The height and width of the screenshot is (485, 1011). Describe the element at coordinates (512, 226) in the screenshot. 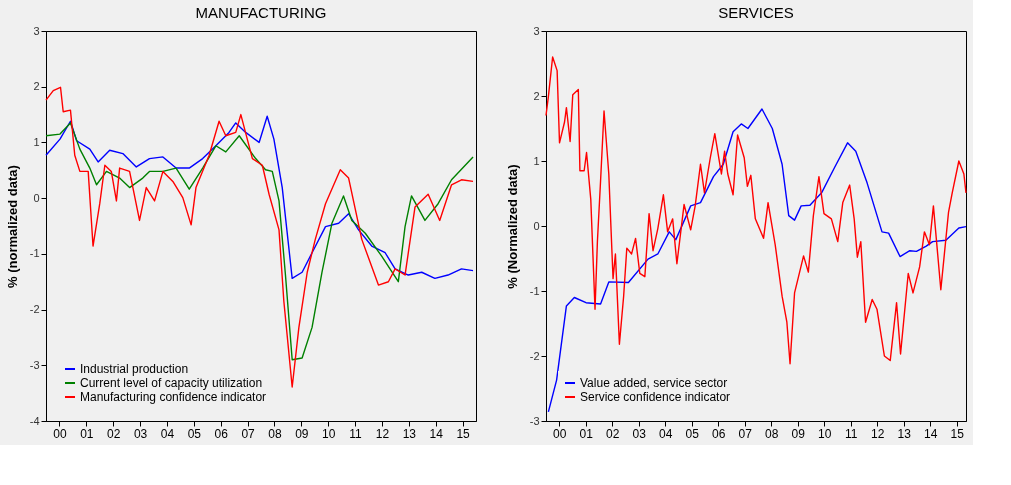

I see `y-axis-title: % (Normalized data)` at that location.